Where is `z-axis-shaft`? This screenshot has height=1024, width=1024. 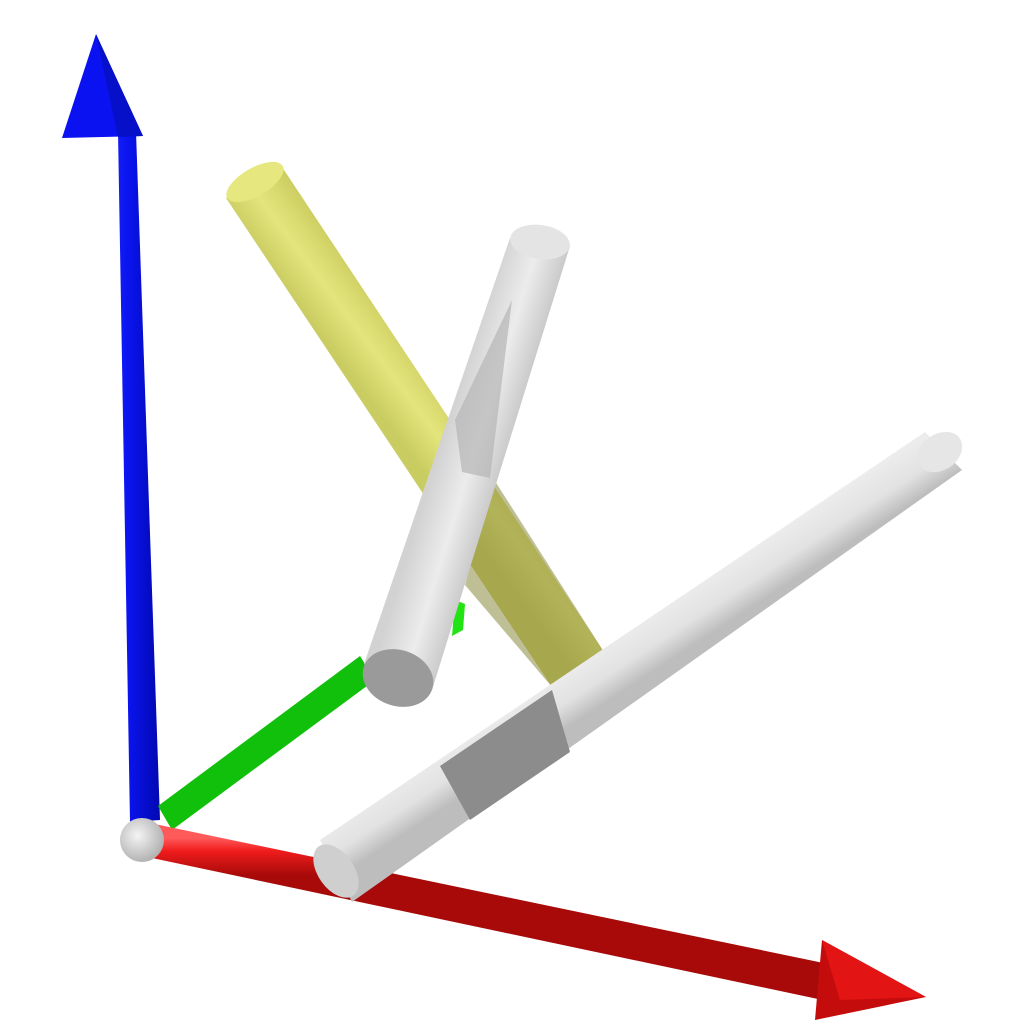
z-axis-shaft is located at coordinates (139, 477).